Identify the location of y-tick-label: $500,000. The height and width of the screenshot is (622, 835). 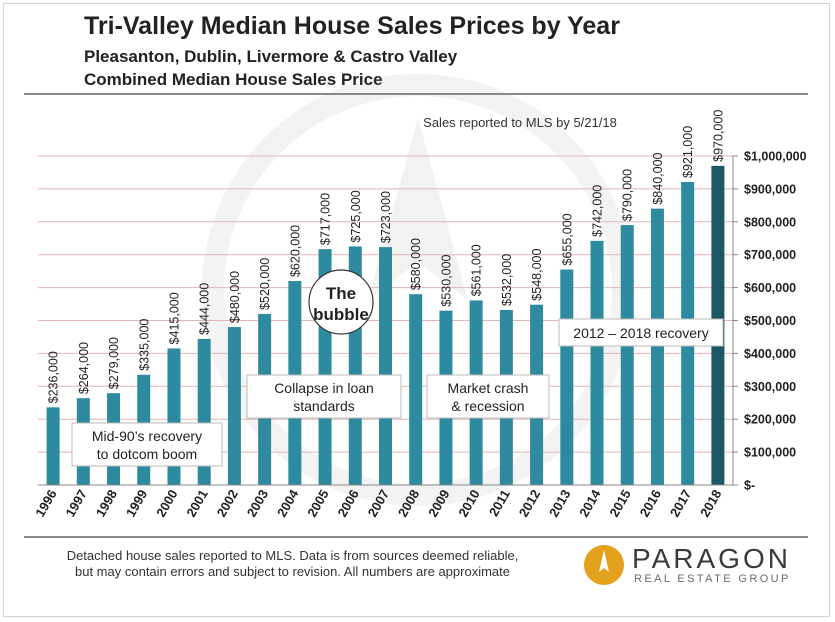
(770, 321).